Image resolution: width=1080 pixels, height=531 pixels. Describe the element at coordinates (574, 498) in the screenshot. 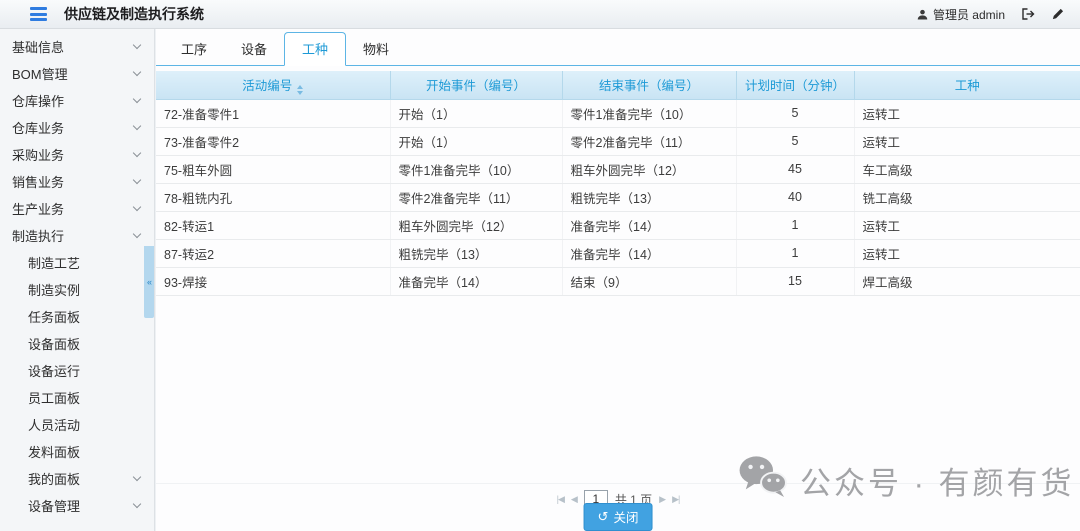

I see `prev-page-icon: ◀` at that location.